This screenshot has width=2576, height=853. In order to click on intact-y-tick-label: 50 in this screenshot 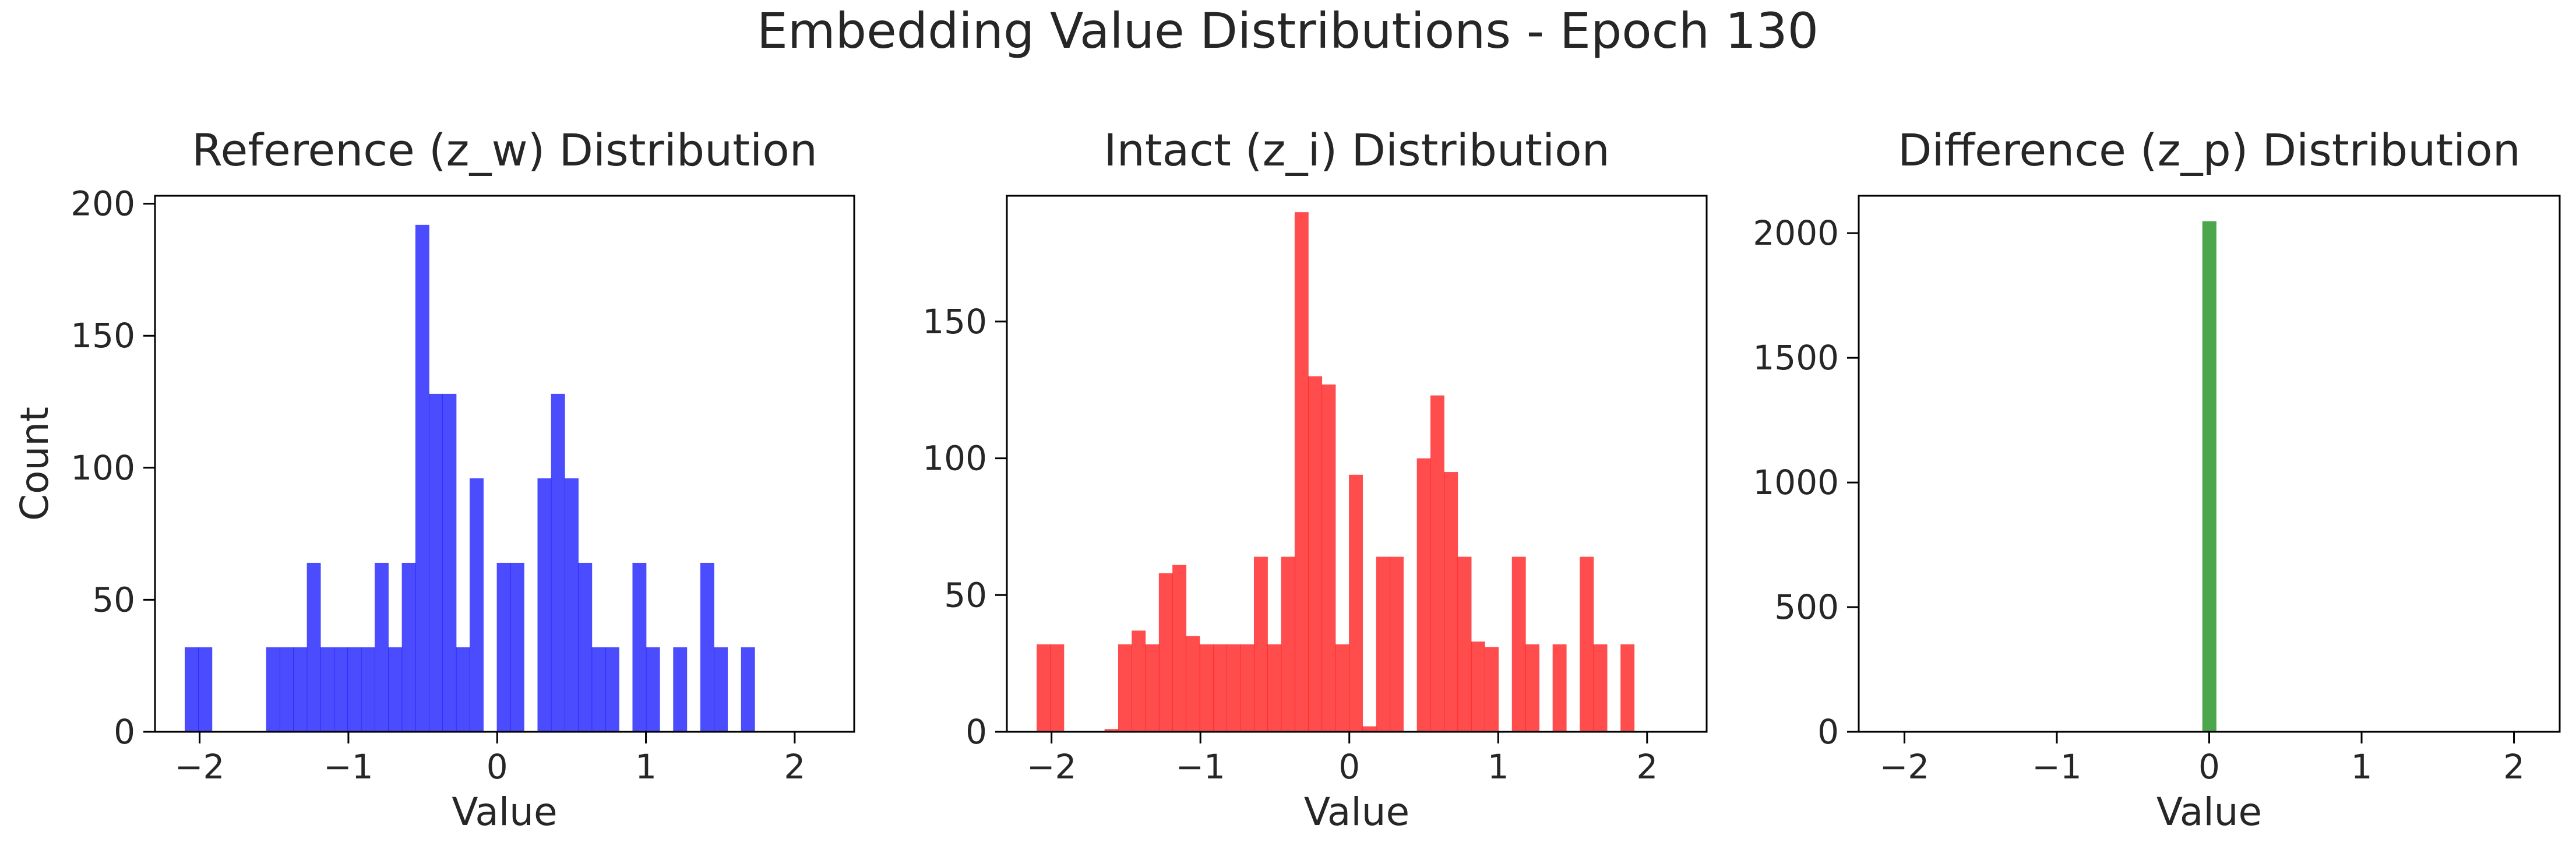, I will do `click(966, 595)`.